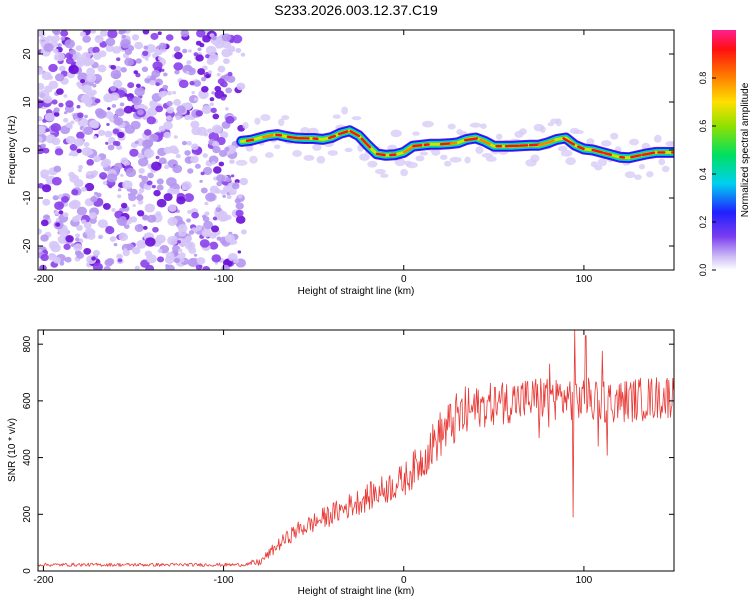 Image resolution: width=750 pixels, height=600 pixels. What do you see at coordinates (12, 450) in the screenshot?
I see `snr-y-axis-label: SNR (10 * v/v)` at bounding box center [12, 450].